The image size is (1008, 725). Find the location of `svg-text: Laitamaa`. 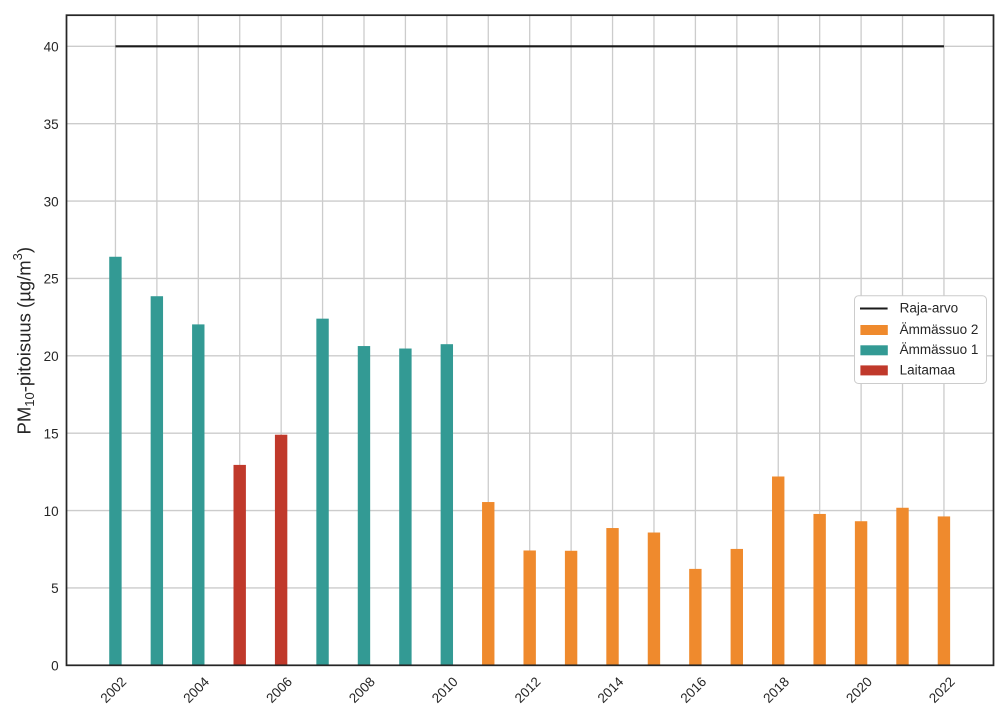

svg-text: Laitamaa is located at coordinates (928, 369).